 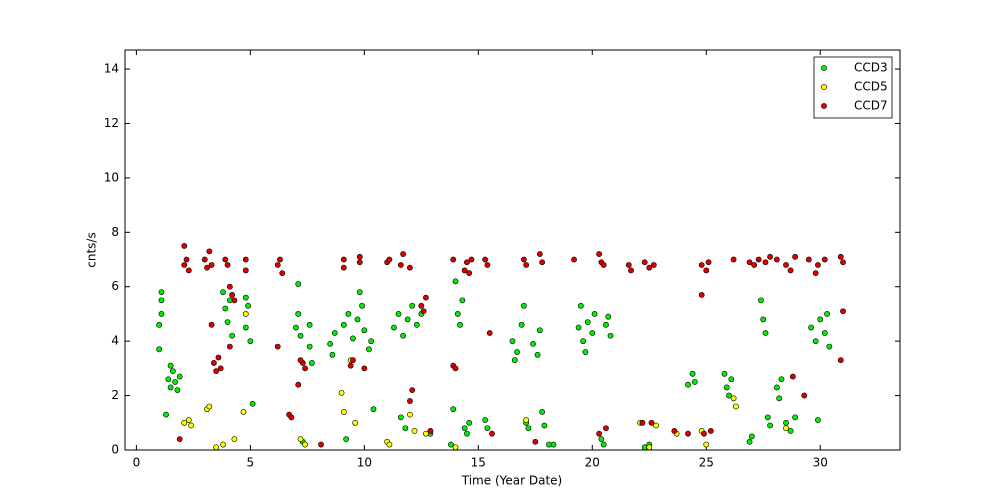 What do you see at coordinates (115, 341) in the screenshot?
I see `y-tick-label: 4` at bounding box center [115, 341].